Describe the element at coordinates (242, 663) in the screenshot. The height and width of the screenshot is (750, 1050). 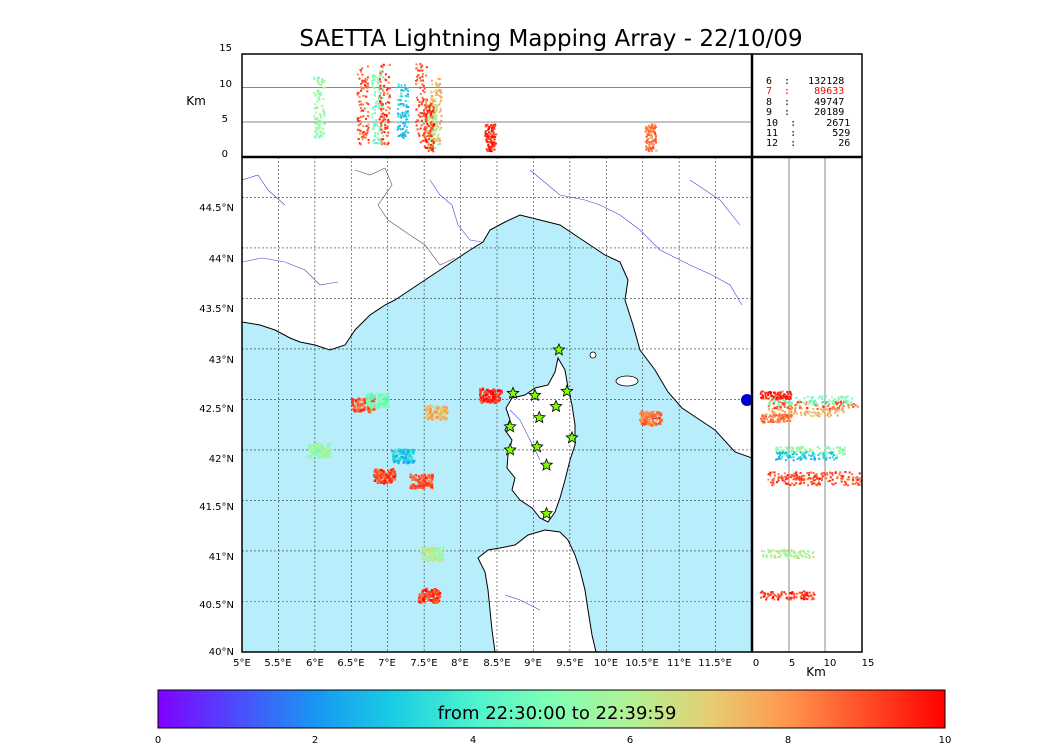
I see `lon-tick: 5°E` at that location.